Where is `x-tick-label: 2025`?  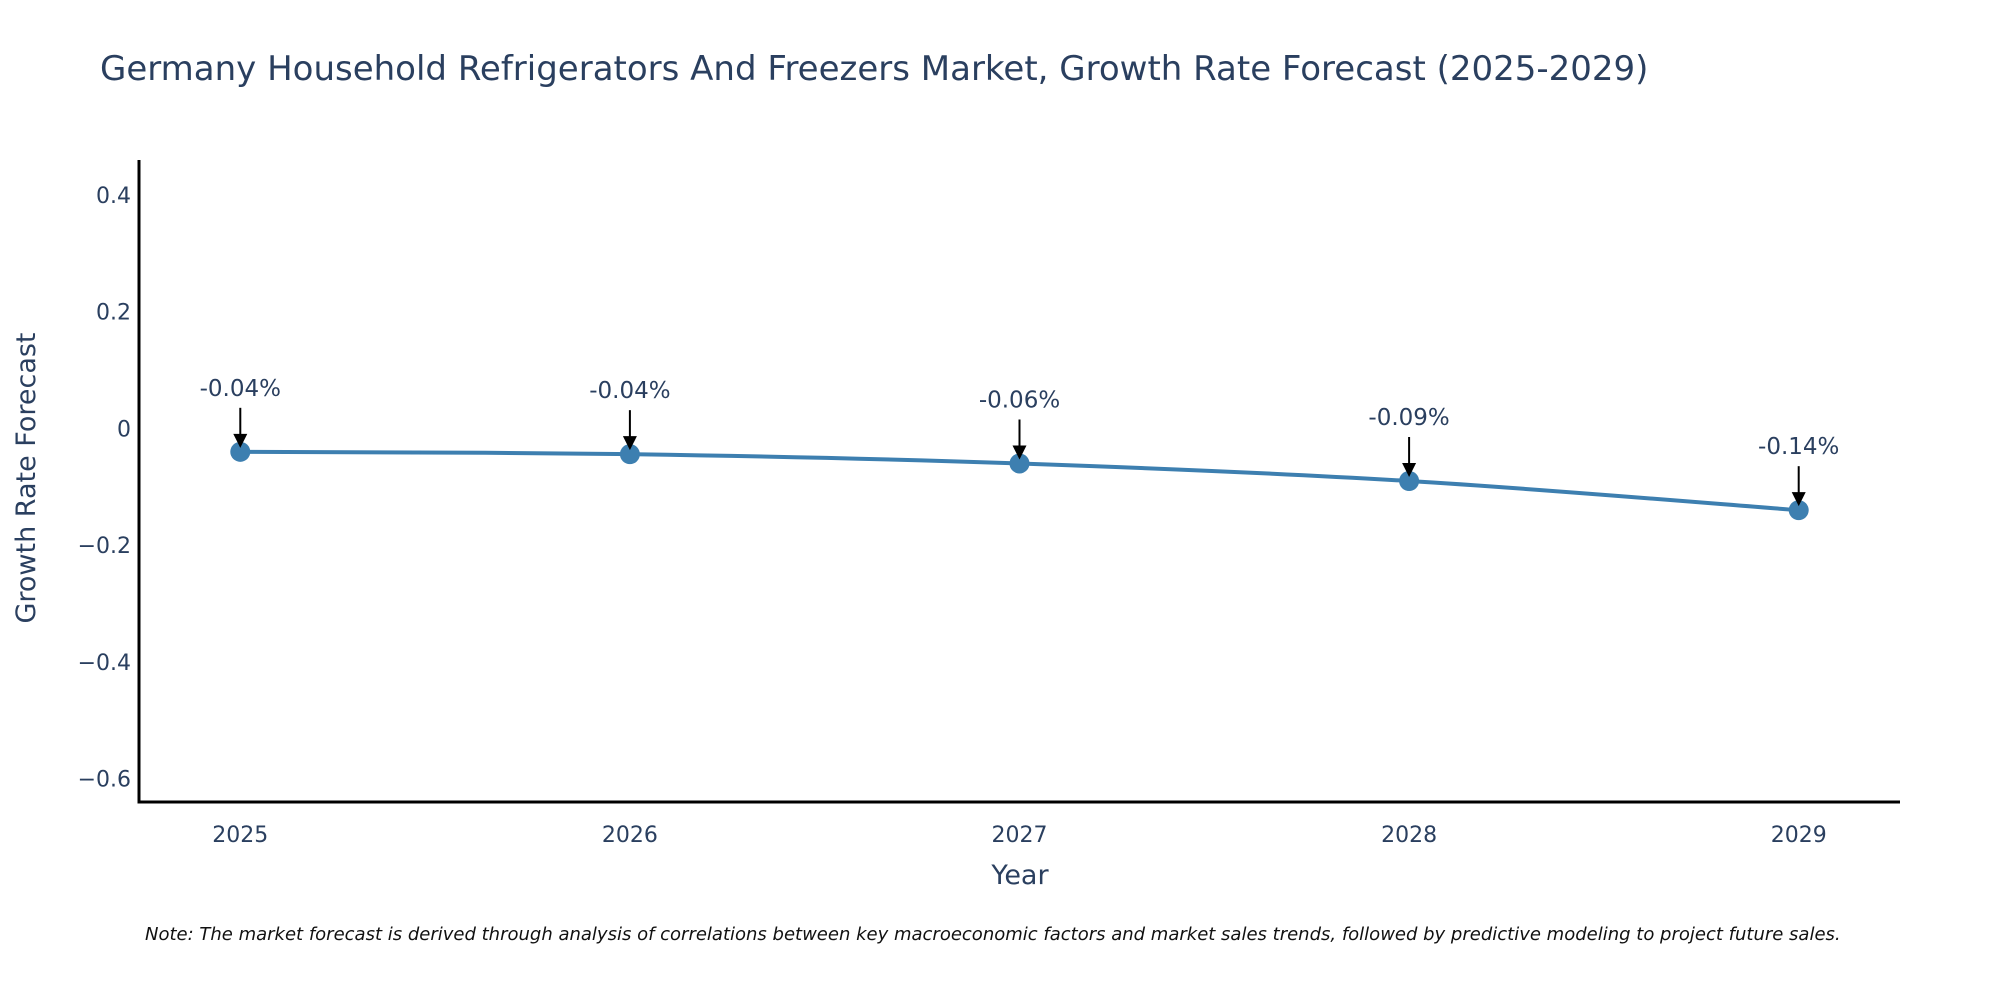
x-tick-label: 2025 is located at coordinates (240, 835).